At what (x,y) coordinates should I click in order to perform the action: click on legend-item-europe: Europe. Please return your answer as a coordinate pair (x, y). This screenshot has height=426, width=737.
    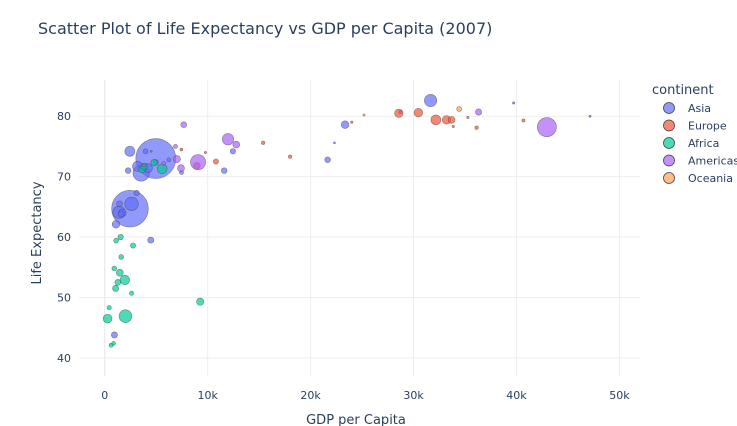
    Looking at the image, I should click on (695, 126).